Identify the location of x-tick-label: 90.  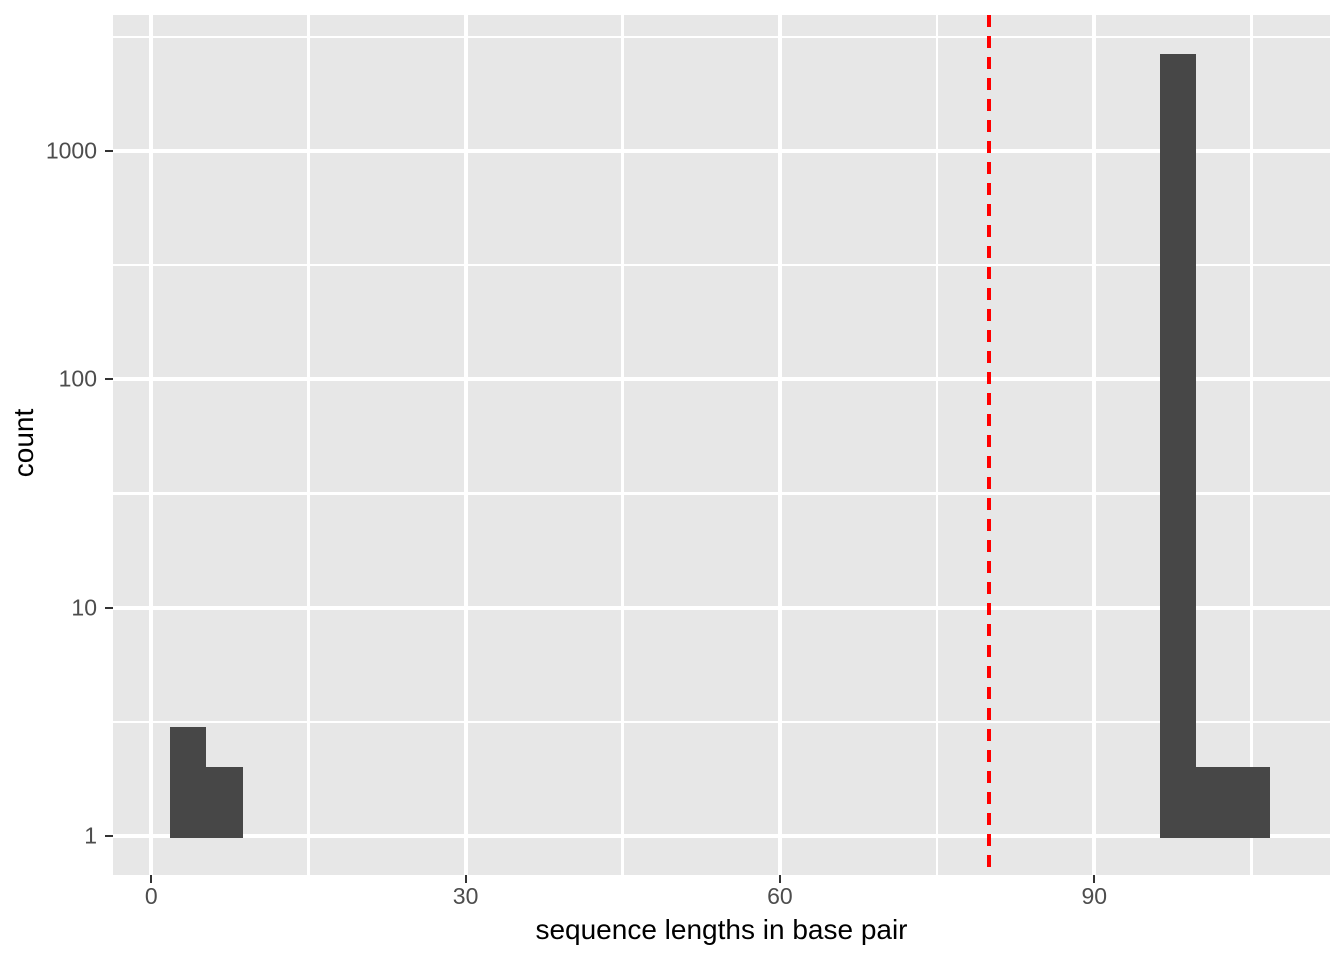
(1094, 896).